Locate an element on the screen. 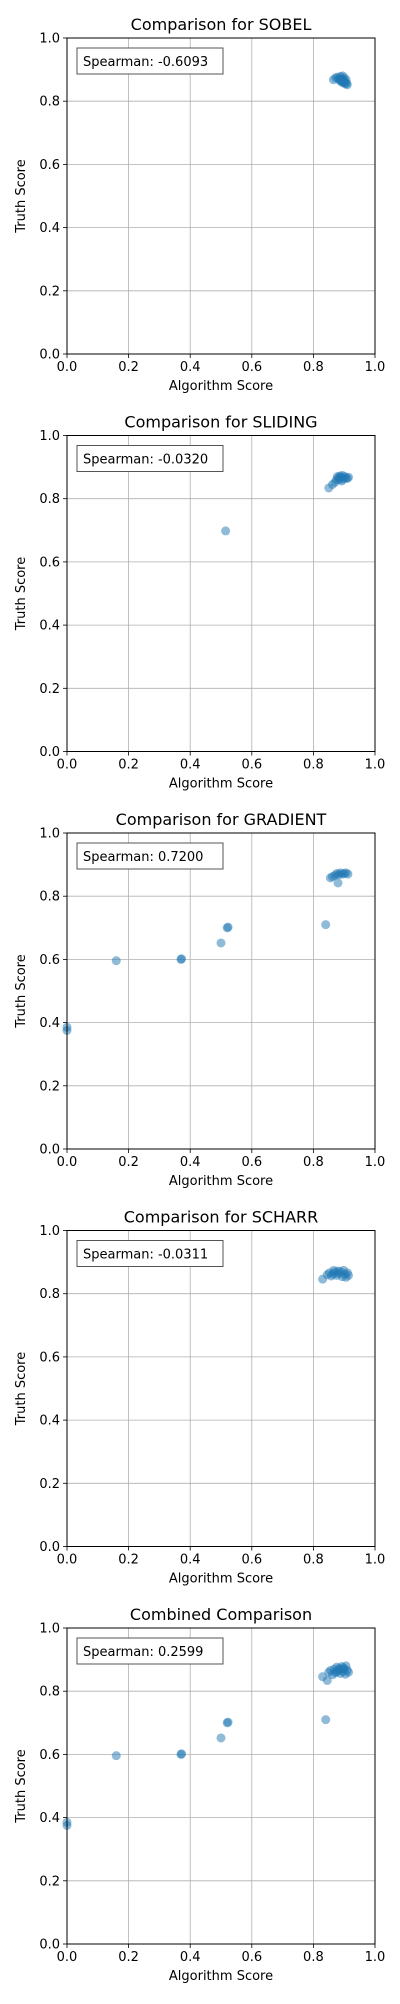 Image resolution: width=400 pixels, height=2004 pixels. chart-title: Comparison for SOBEL is located at coordinates (221, 24).